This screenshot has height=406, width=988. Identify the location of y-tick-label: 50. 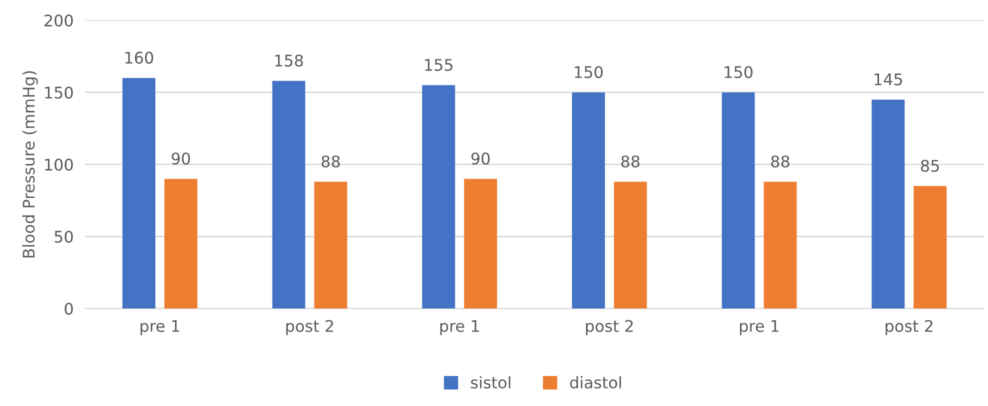
(63, 236).